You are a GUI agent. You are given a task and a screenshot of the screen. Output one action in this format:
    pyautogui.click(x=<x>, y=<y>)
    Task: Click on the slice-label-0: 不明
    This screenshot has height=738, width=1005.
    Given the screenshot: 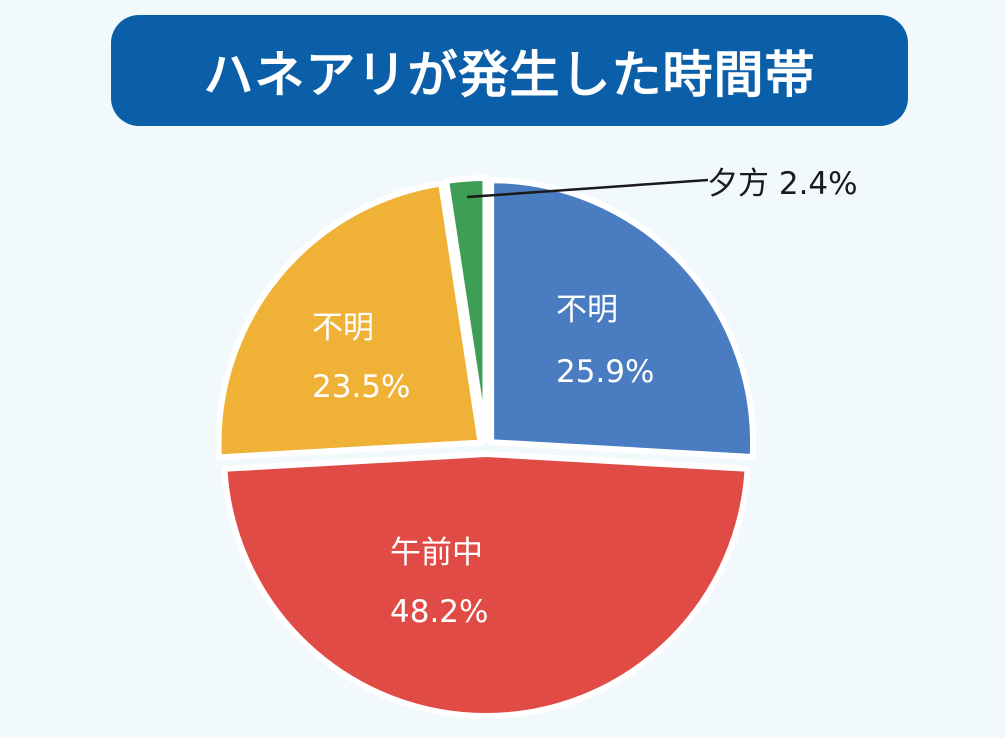 What is the action you would take?
    pyautogui.click(x=587, y=310)
    